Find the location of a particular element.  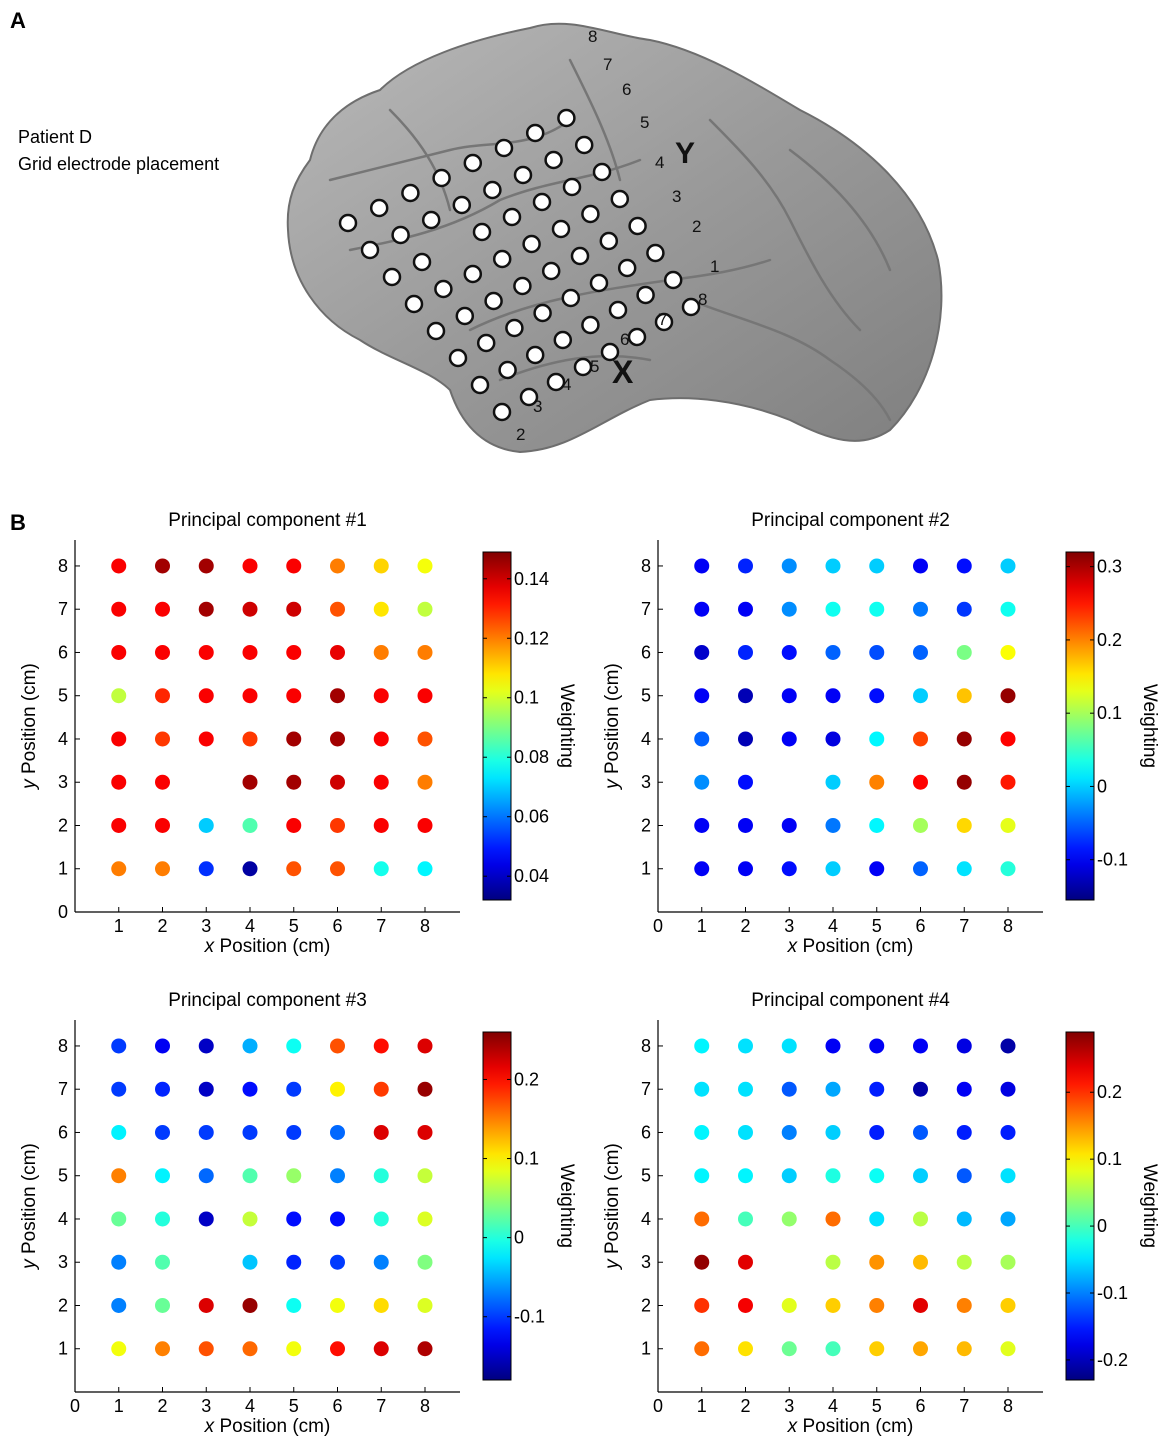

colorbar-tick-label: 0 is located at coordinates (1102, 1226).